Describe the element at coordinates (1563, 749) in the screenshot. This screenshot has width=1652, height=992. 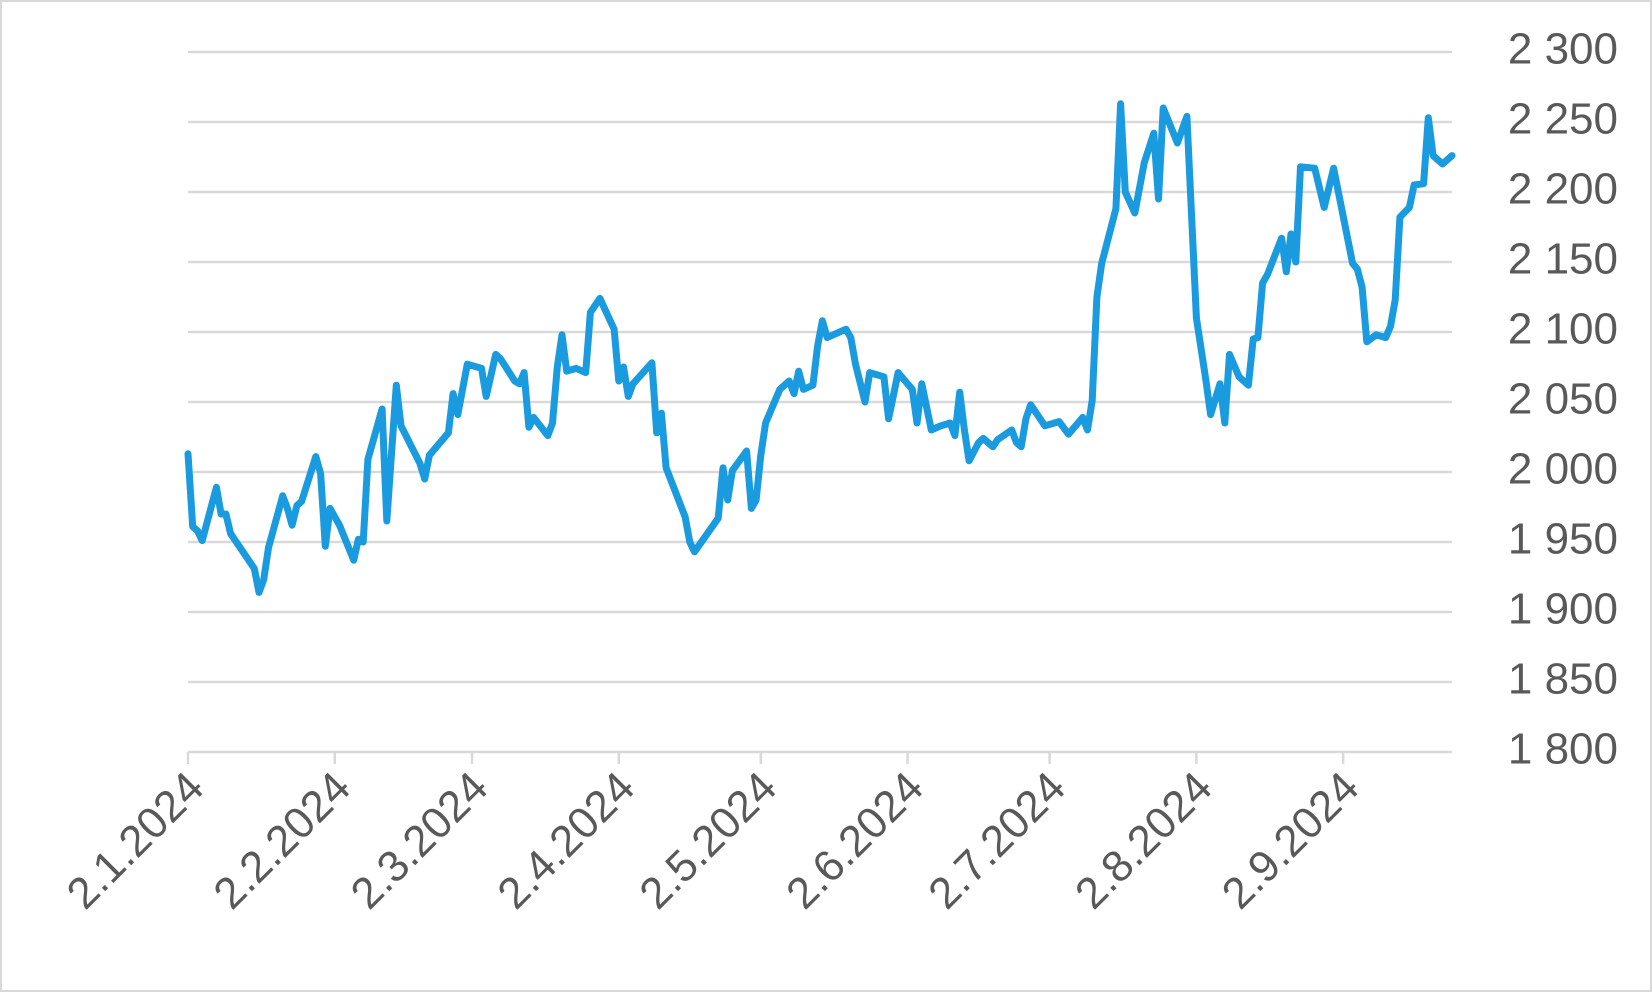
I see `y-tick-label: 1 800` at that location.